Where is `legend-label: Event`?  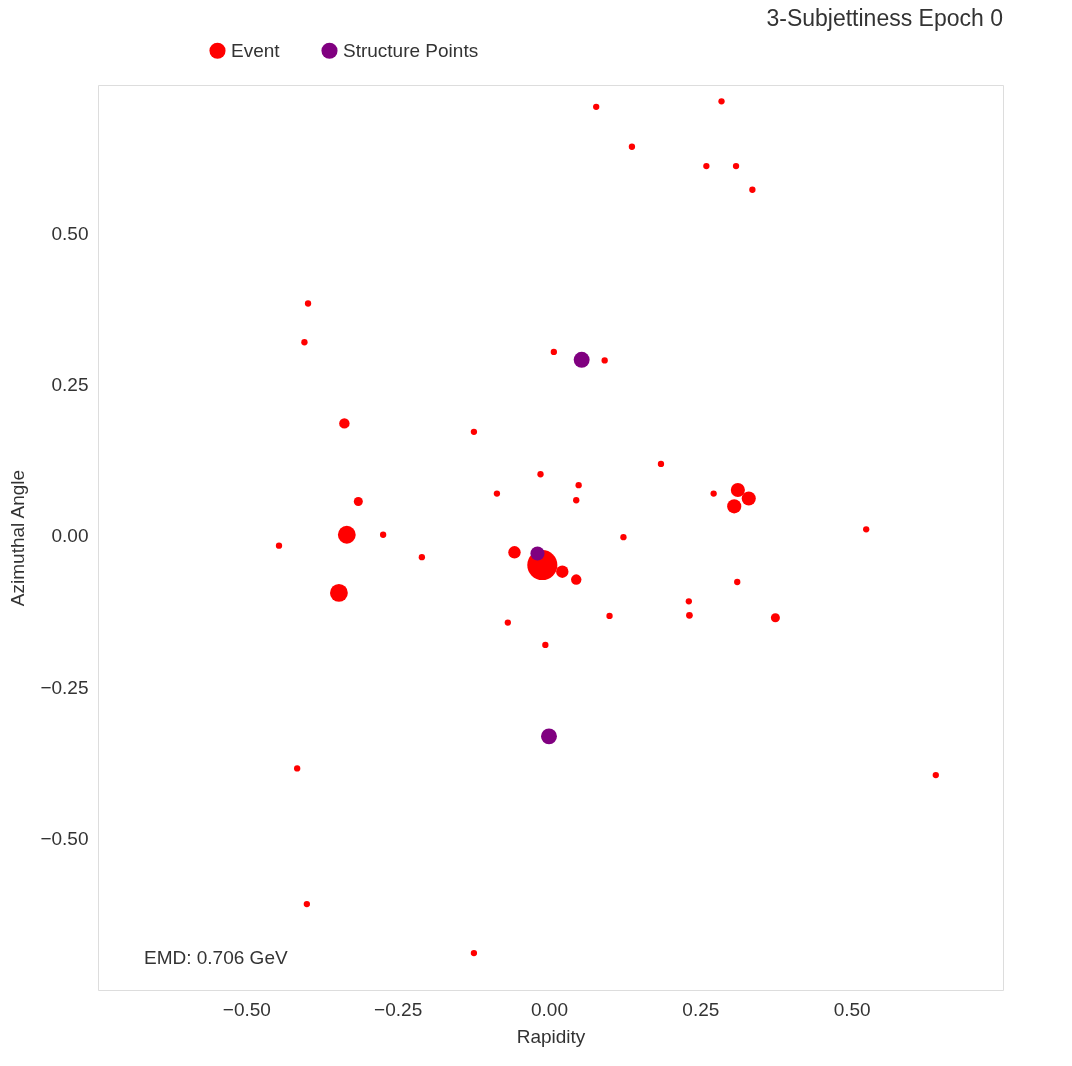 legend-label: Event is located at coordinates (256, 50).